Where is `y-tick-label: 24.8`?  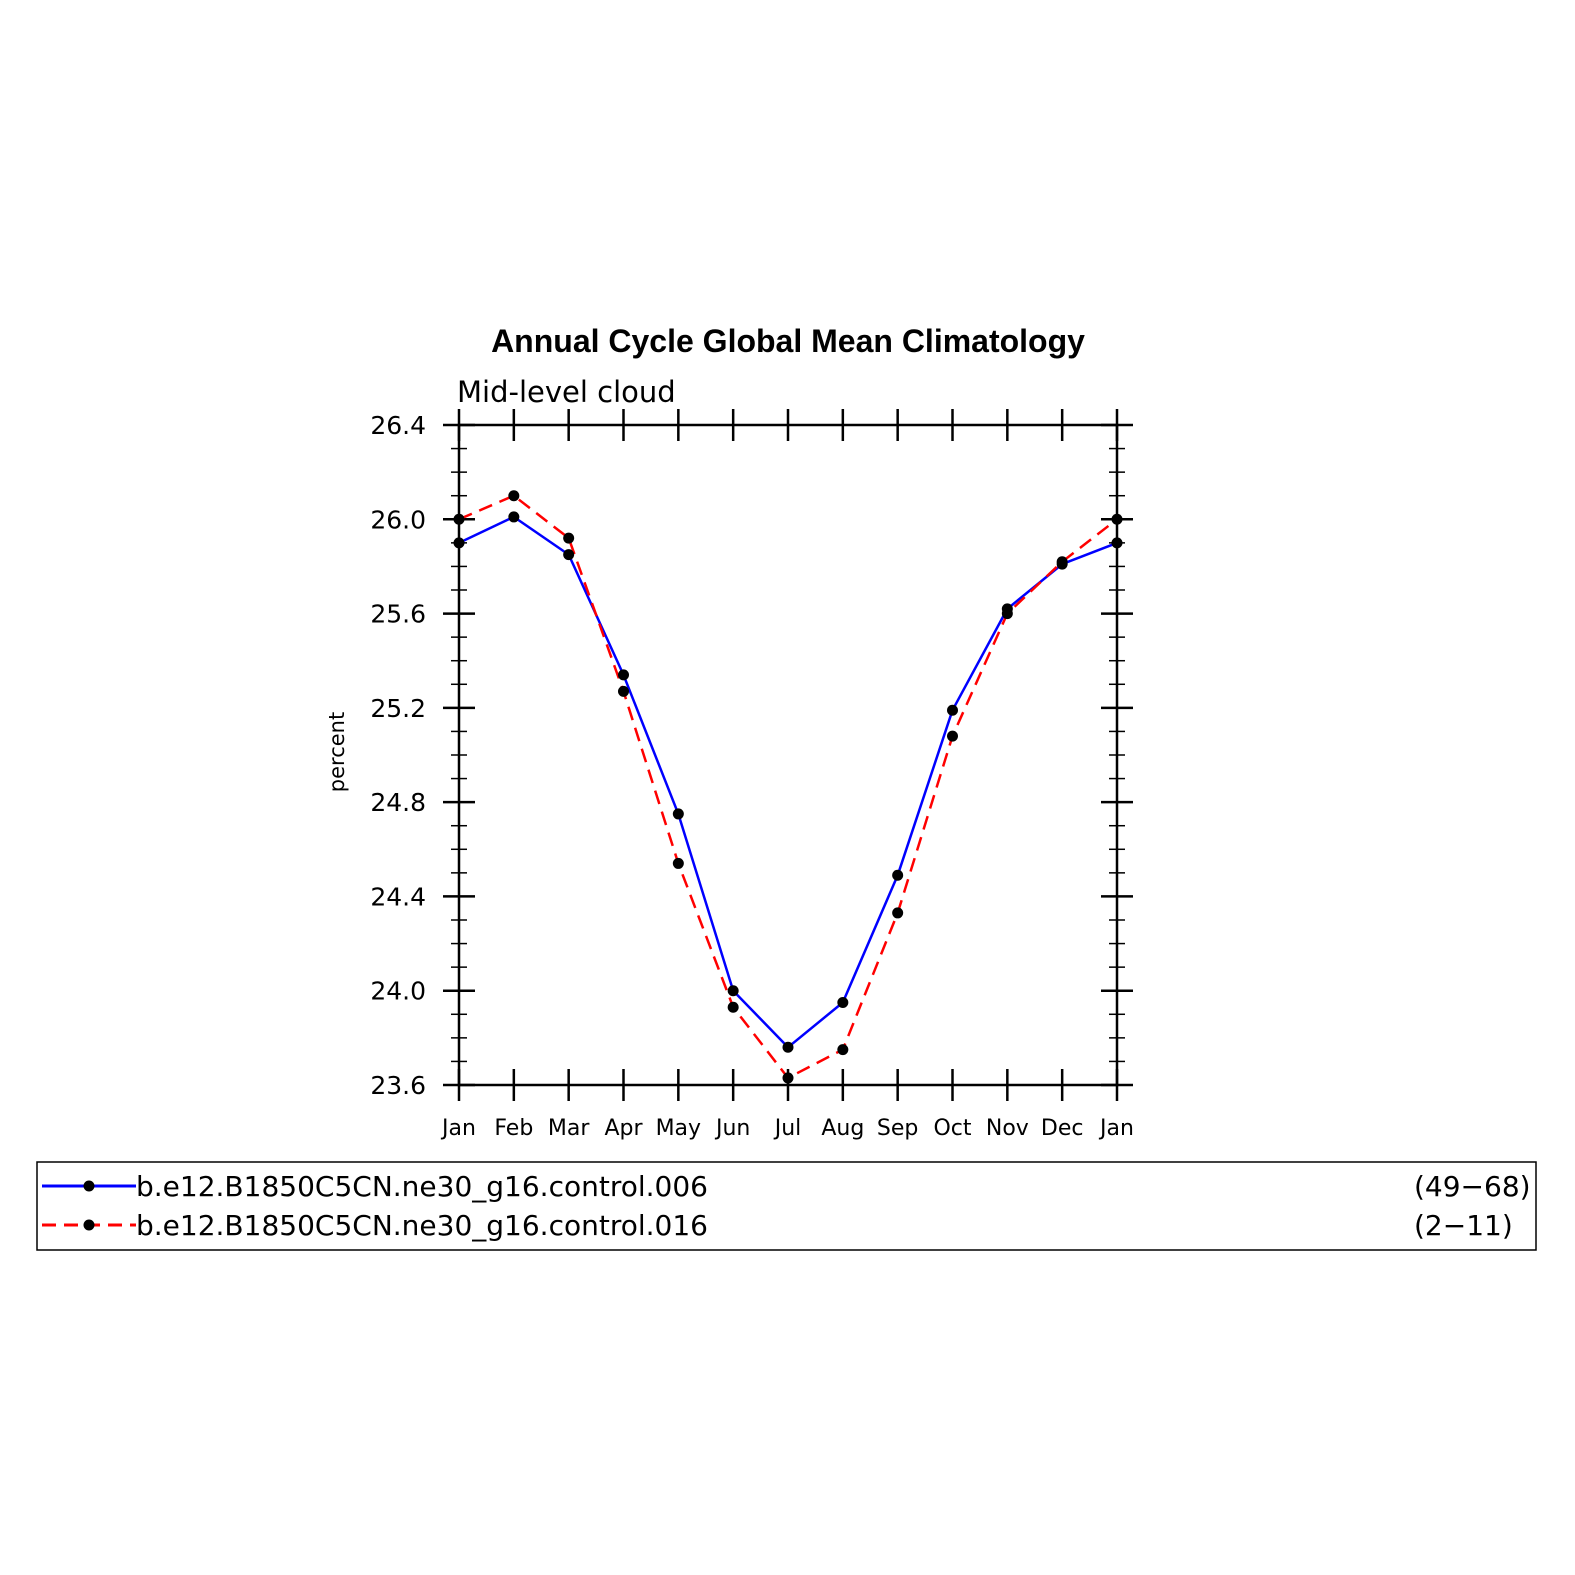 y-tick-label: 24.8 is located at coordinates (398, 802).